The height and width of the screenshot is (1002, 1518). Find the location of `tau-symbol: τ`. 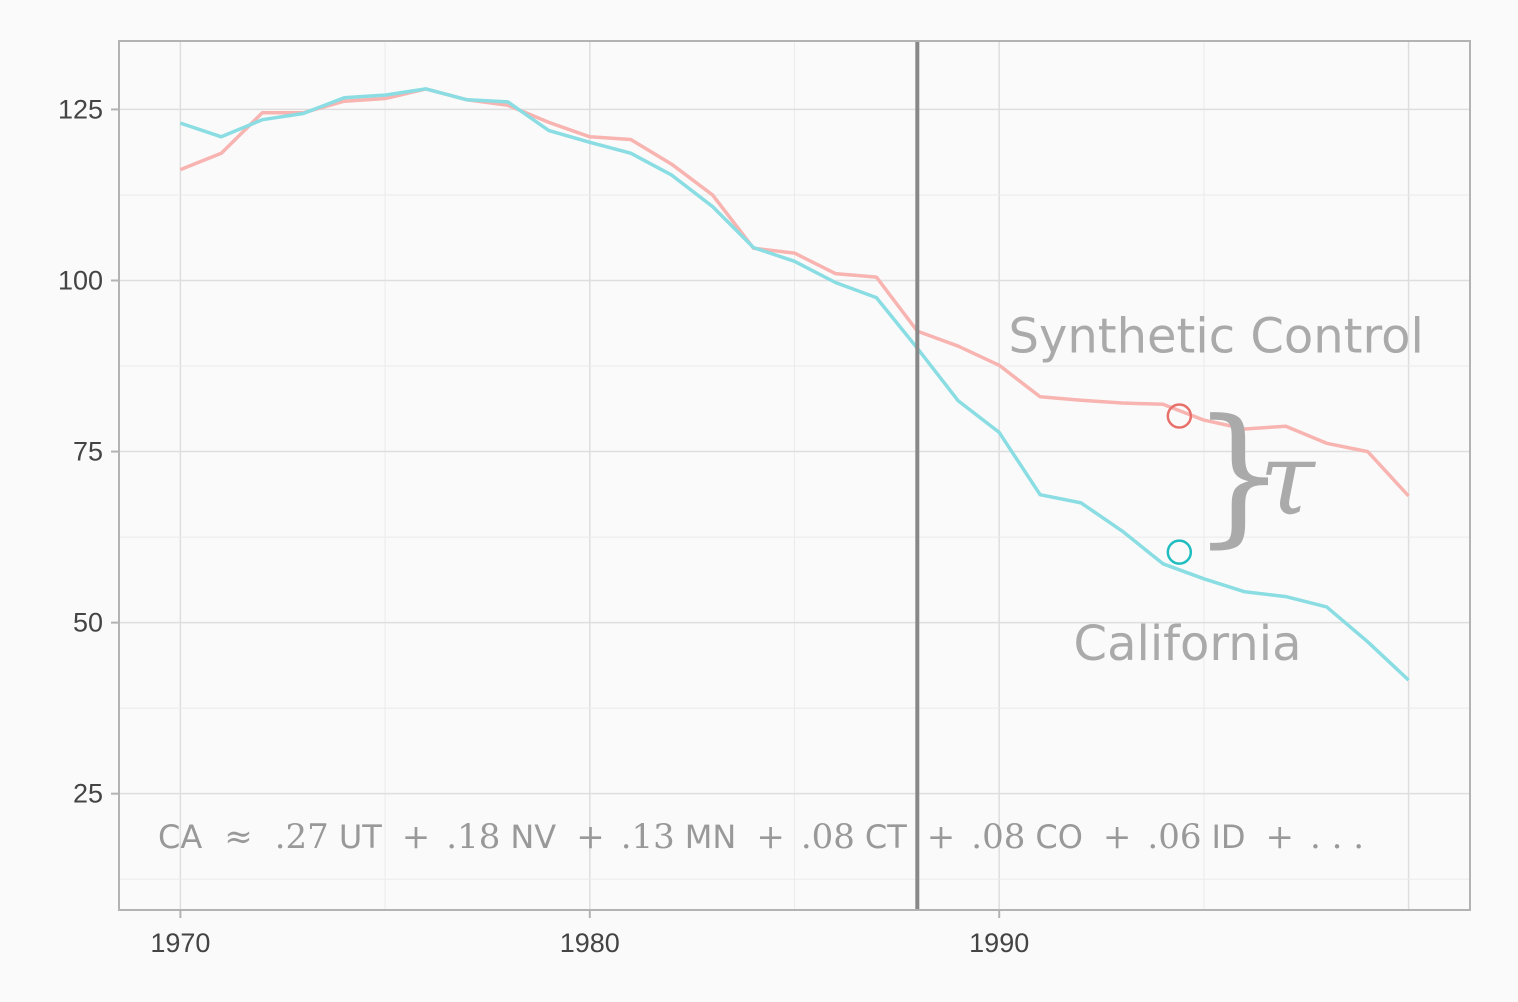

tau-symbol: τ is located at coordinates (1287, 479).